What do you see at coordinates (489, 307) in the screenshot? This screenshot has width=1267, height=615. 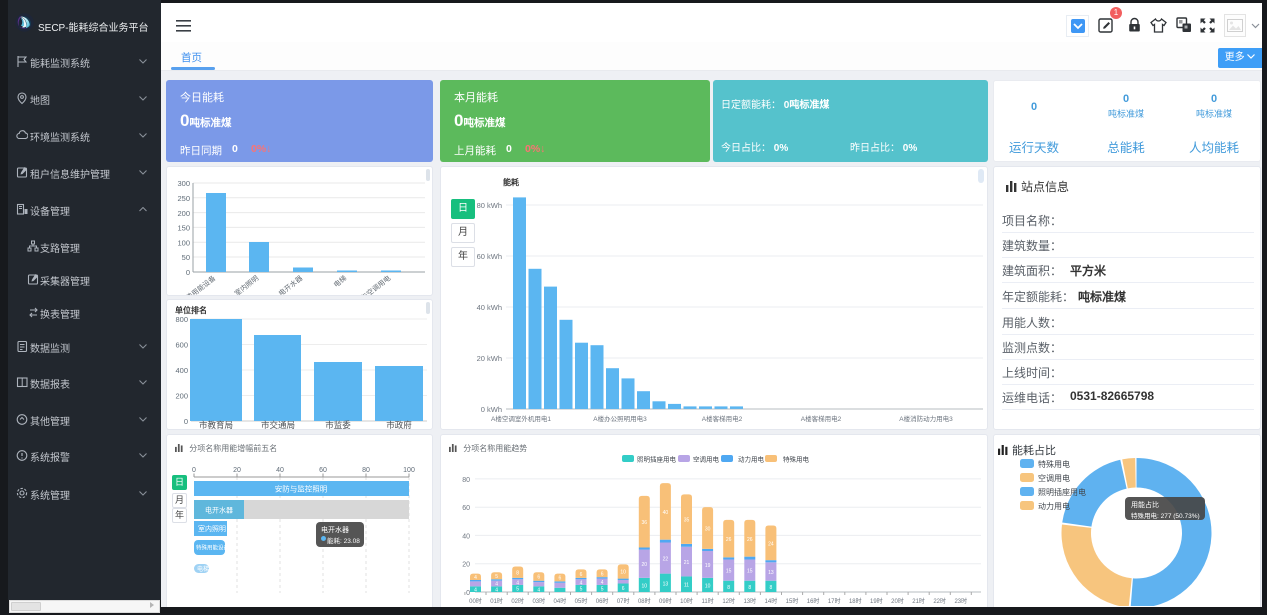 I see `svg-text: 40 kWh` at bounding box center [489, 307].